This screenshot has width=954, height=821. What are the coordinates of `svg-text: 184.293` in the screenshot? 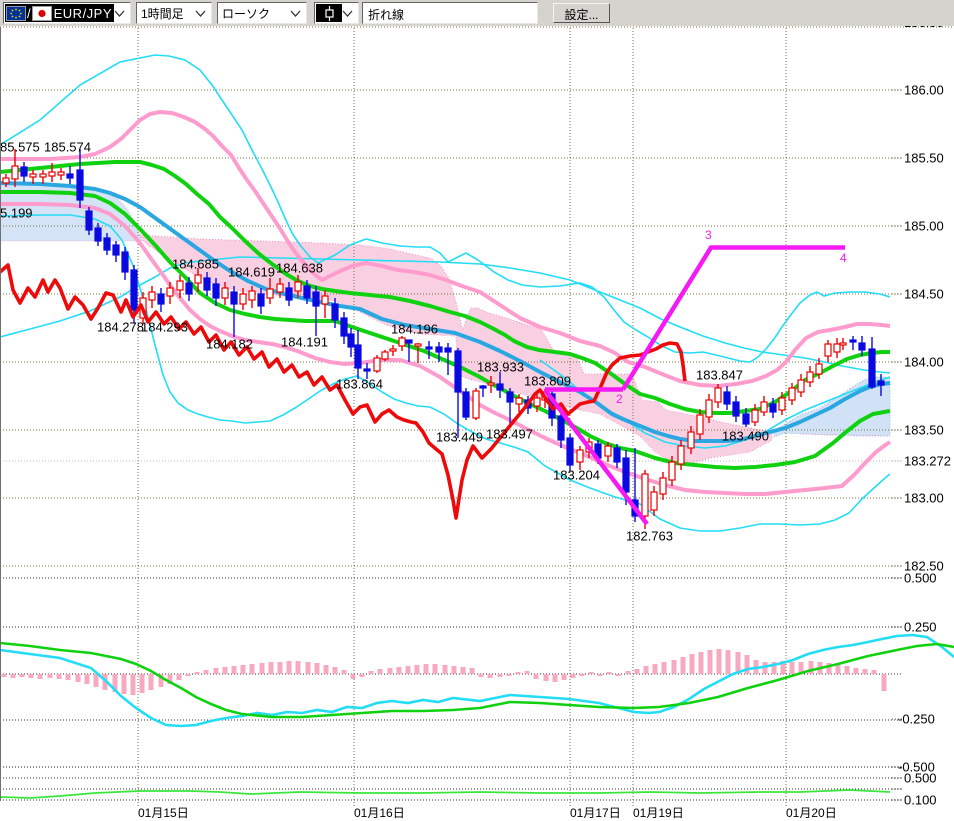 It's located at (164, 327).